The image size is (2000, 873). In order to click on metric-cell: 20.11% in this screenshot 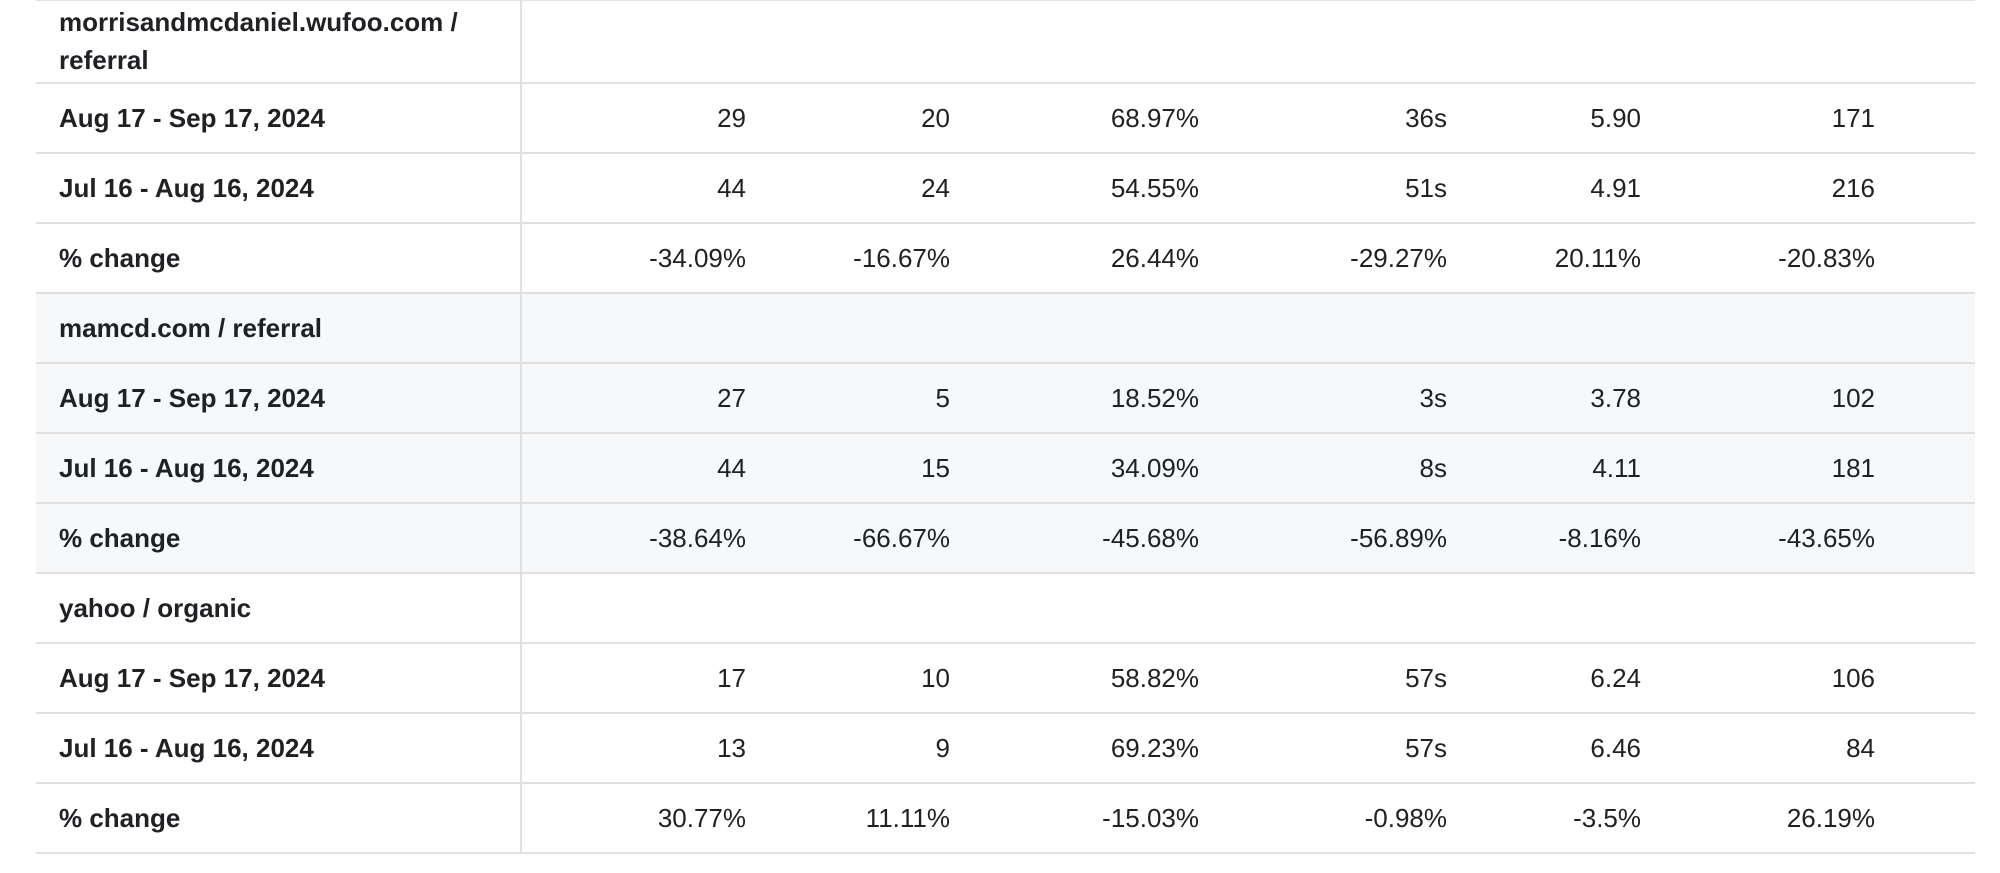, I will do `click(1544, 258)`.